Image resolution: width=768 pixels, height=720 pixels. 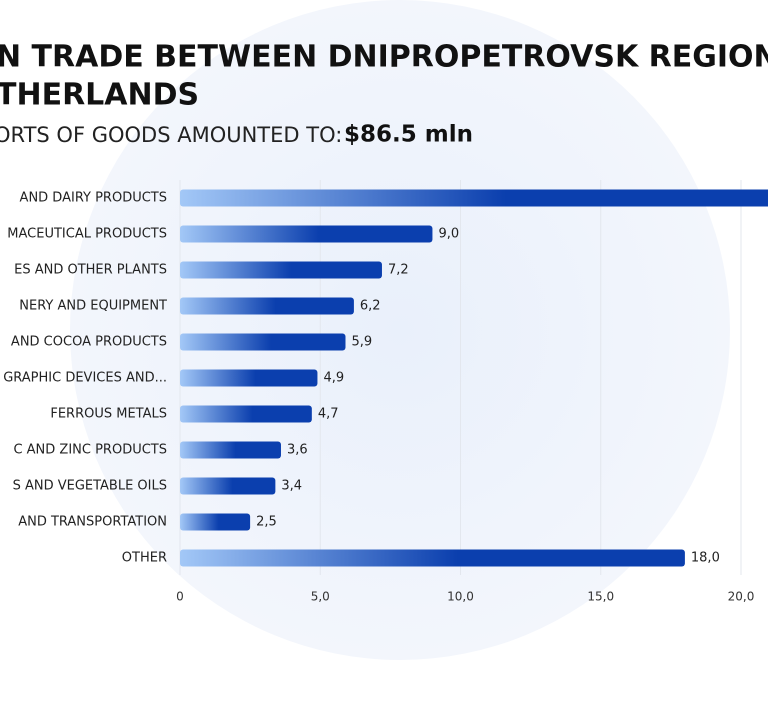 What do you see at coordinates (320, 597) in the screenshot?
I see `x-tick-label: 5,0` at bounding box center [320, 597].